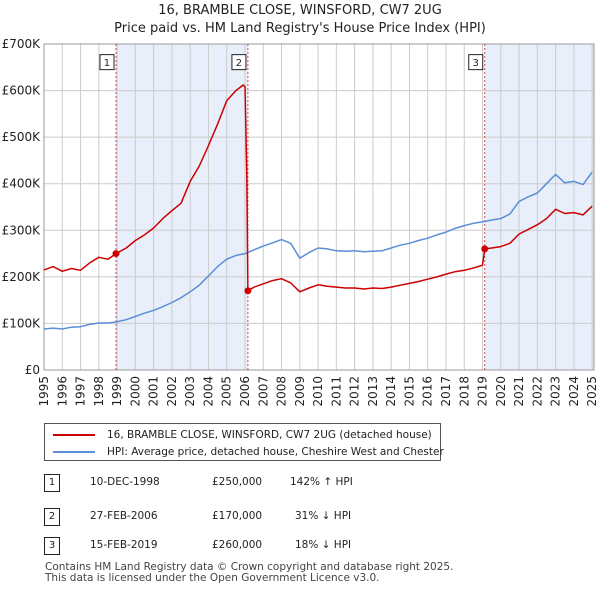  I want to click on x-tick-label: 2020, so click(501, 391).